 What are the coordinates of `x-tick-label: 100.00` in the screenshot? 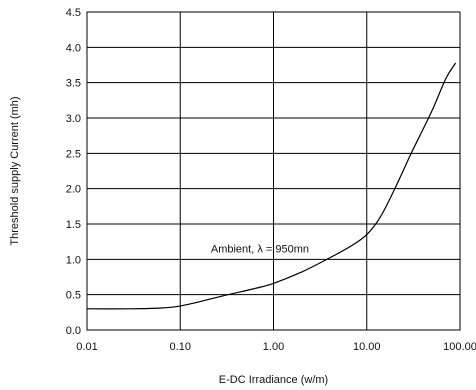 It's located at (459, 347).